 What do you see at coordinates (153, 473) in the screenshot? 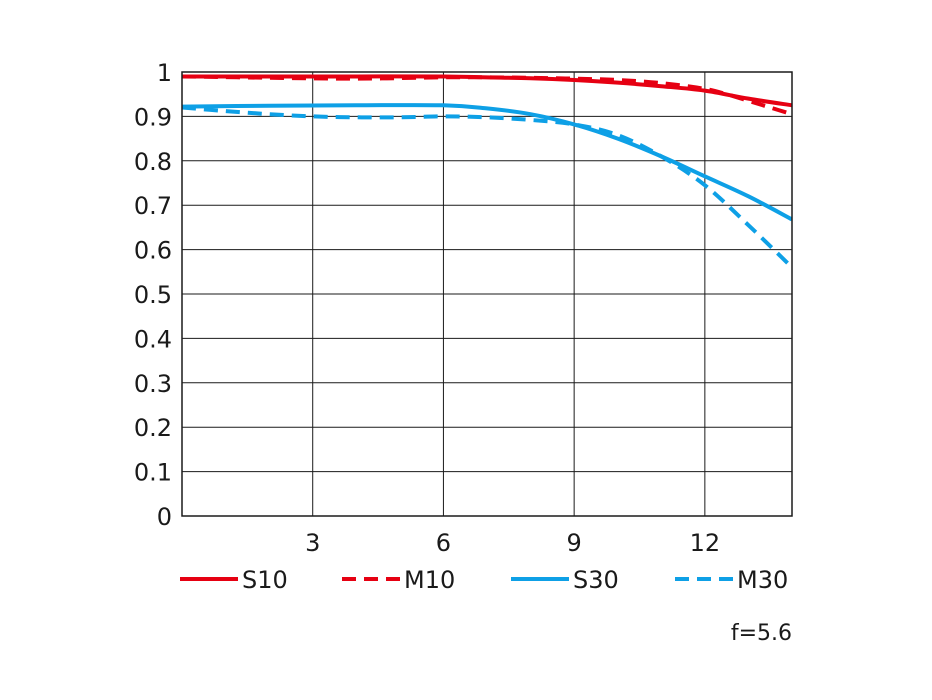
I see `y-tick-label: 0.1` at bounding box center [153, 473].